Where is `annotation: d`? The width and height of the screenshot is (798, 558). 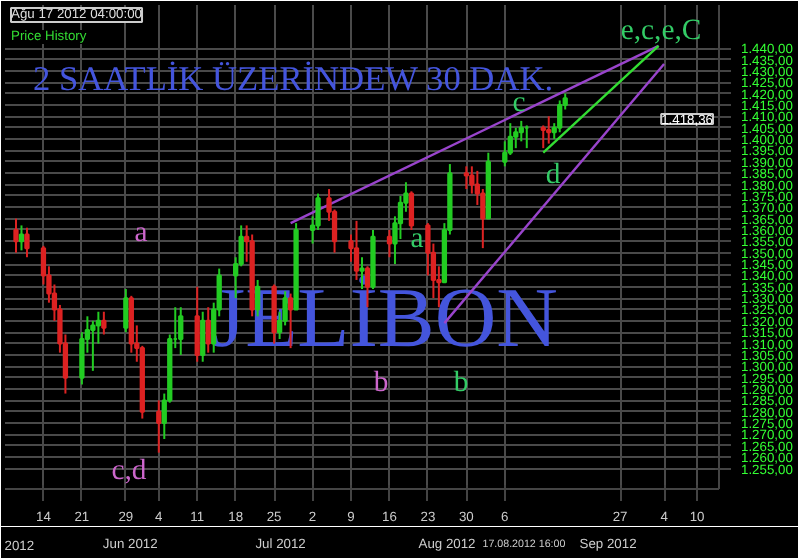
annotation: d is located at coordinates (553, 175).